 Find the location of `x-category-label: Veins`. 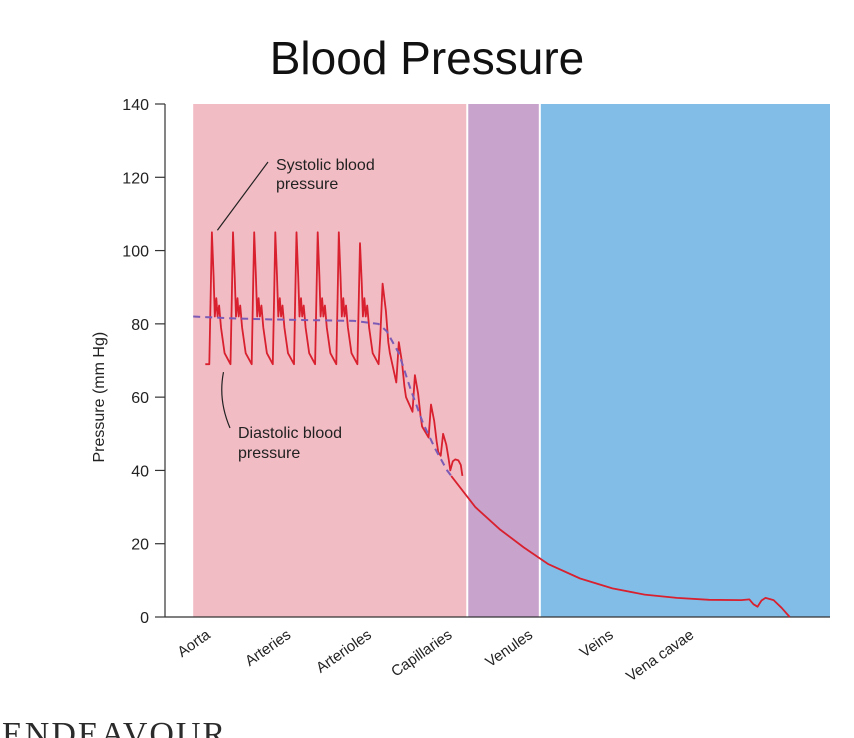

x-category-label: Veins is located at coordinates (597, 643).